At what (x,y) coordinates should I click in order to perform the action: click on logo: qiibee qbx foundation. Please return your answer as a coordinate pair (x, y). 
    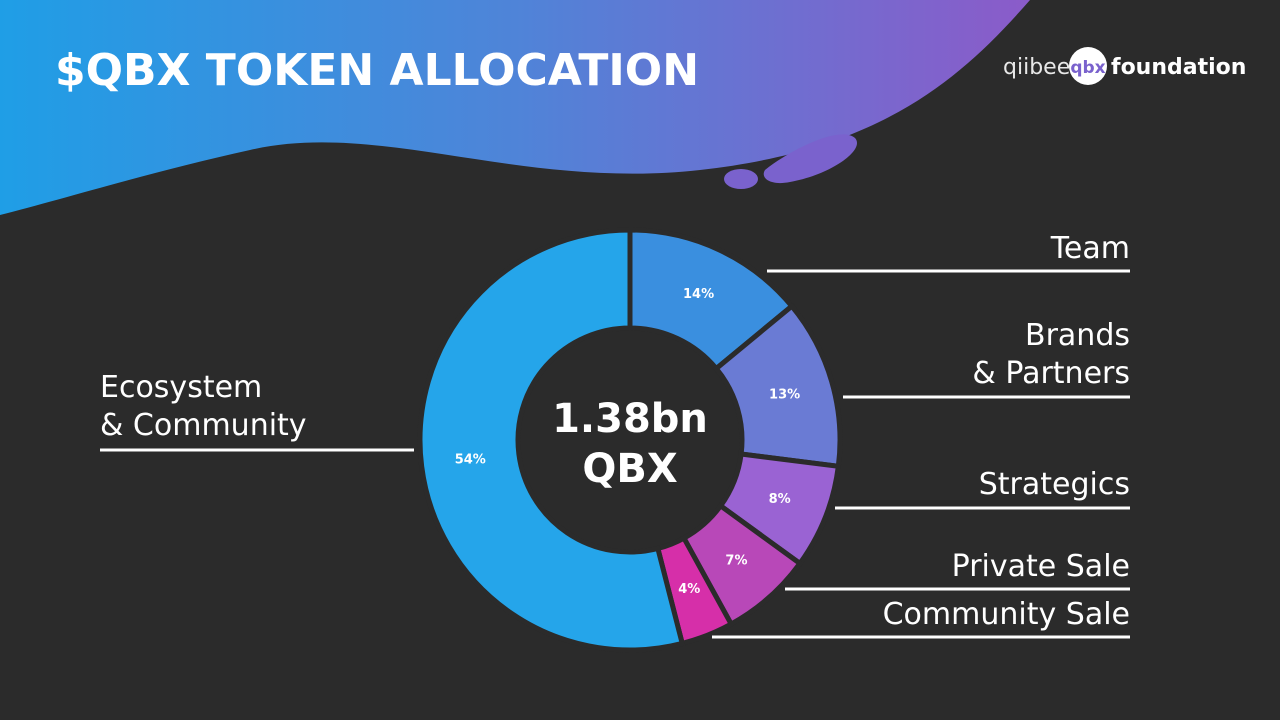
    Looking at the image, I should click on (1124, 66).